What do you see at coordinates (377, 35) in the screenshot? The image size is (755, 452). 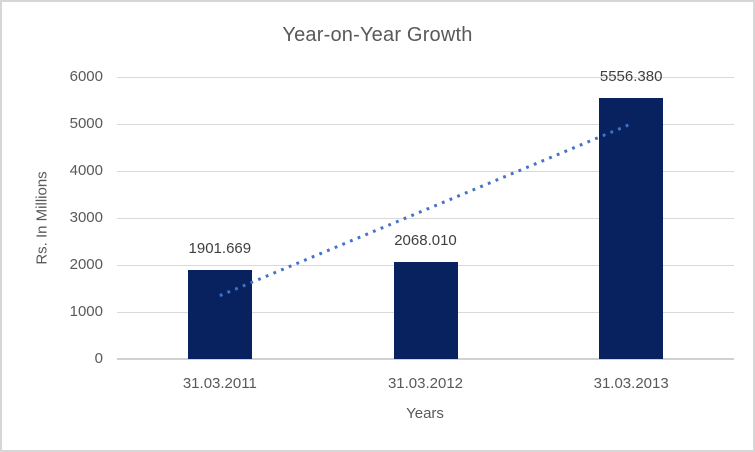 I see `chart-title: Year-on-Year Growth` at bounding box center [377, 35].